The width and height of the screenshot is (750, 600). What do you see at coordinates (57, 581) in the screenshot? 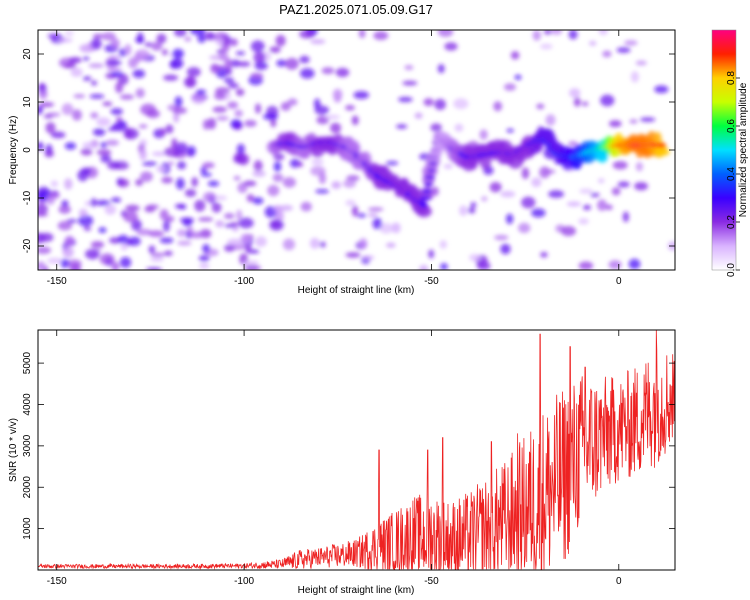
I see `snr-x-tick-label: -150` at bounding box center [57, 581].